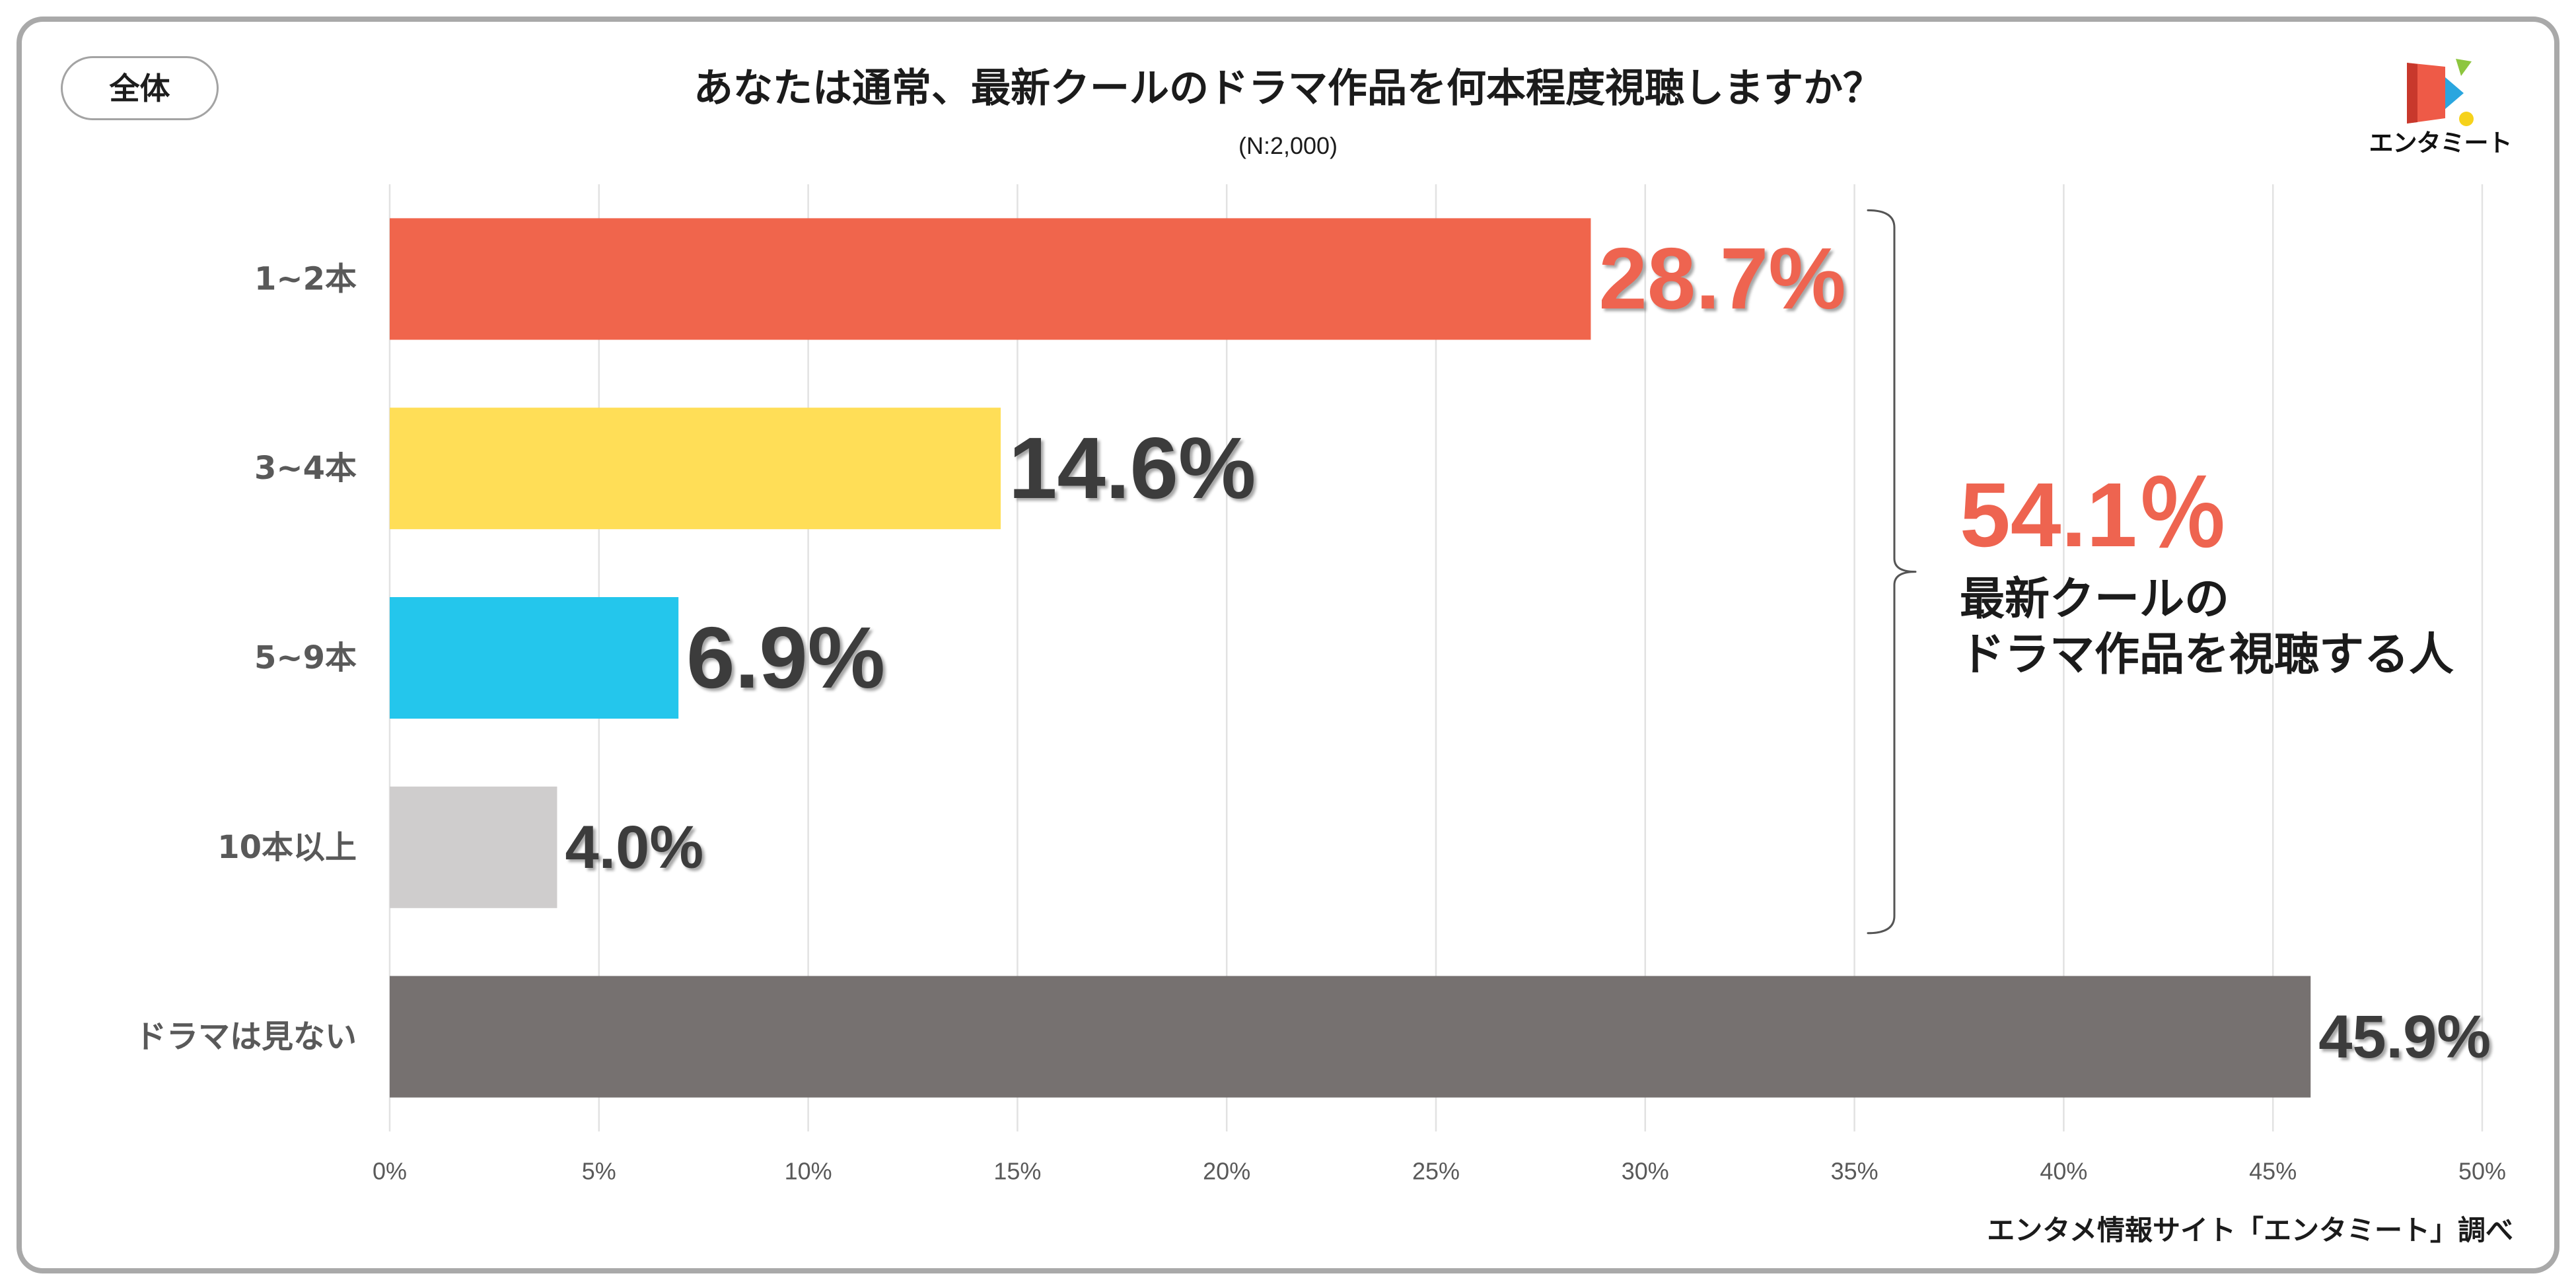 This screenshot has height=1288, width=2576. What do you see at coordinates (287, 847) in the screenshot?
I see `category-label-3: 10本以上` at bounding box center [287, 847].